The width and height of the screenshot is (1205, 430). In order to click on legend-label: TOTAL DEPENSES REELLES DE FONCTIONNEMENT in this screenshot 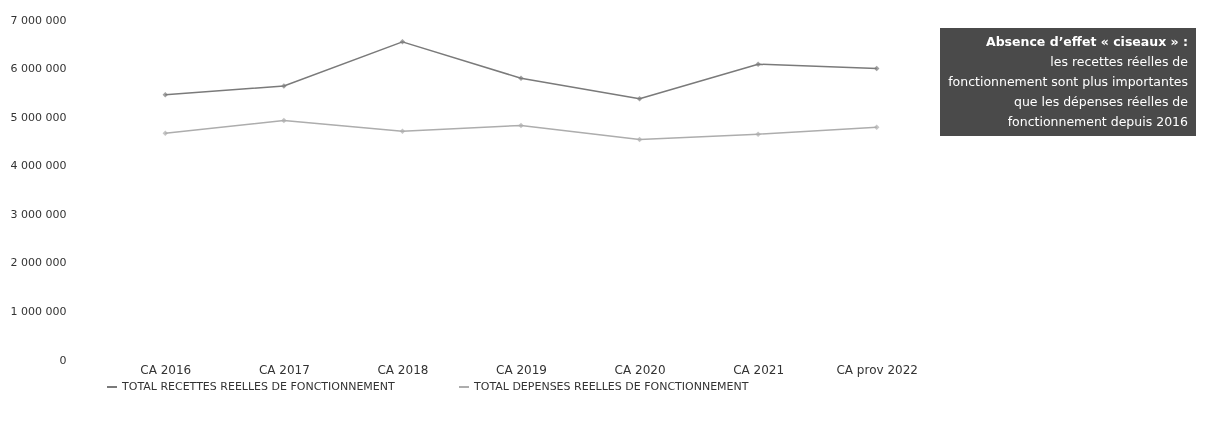, I will do `click(611, 386)`.